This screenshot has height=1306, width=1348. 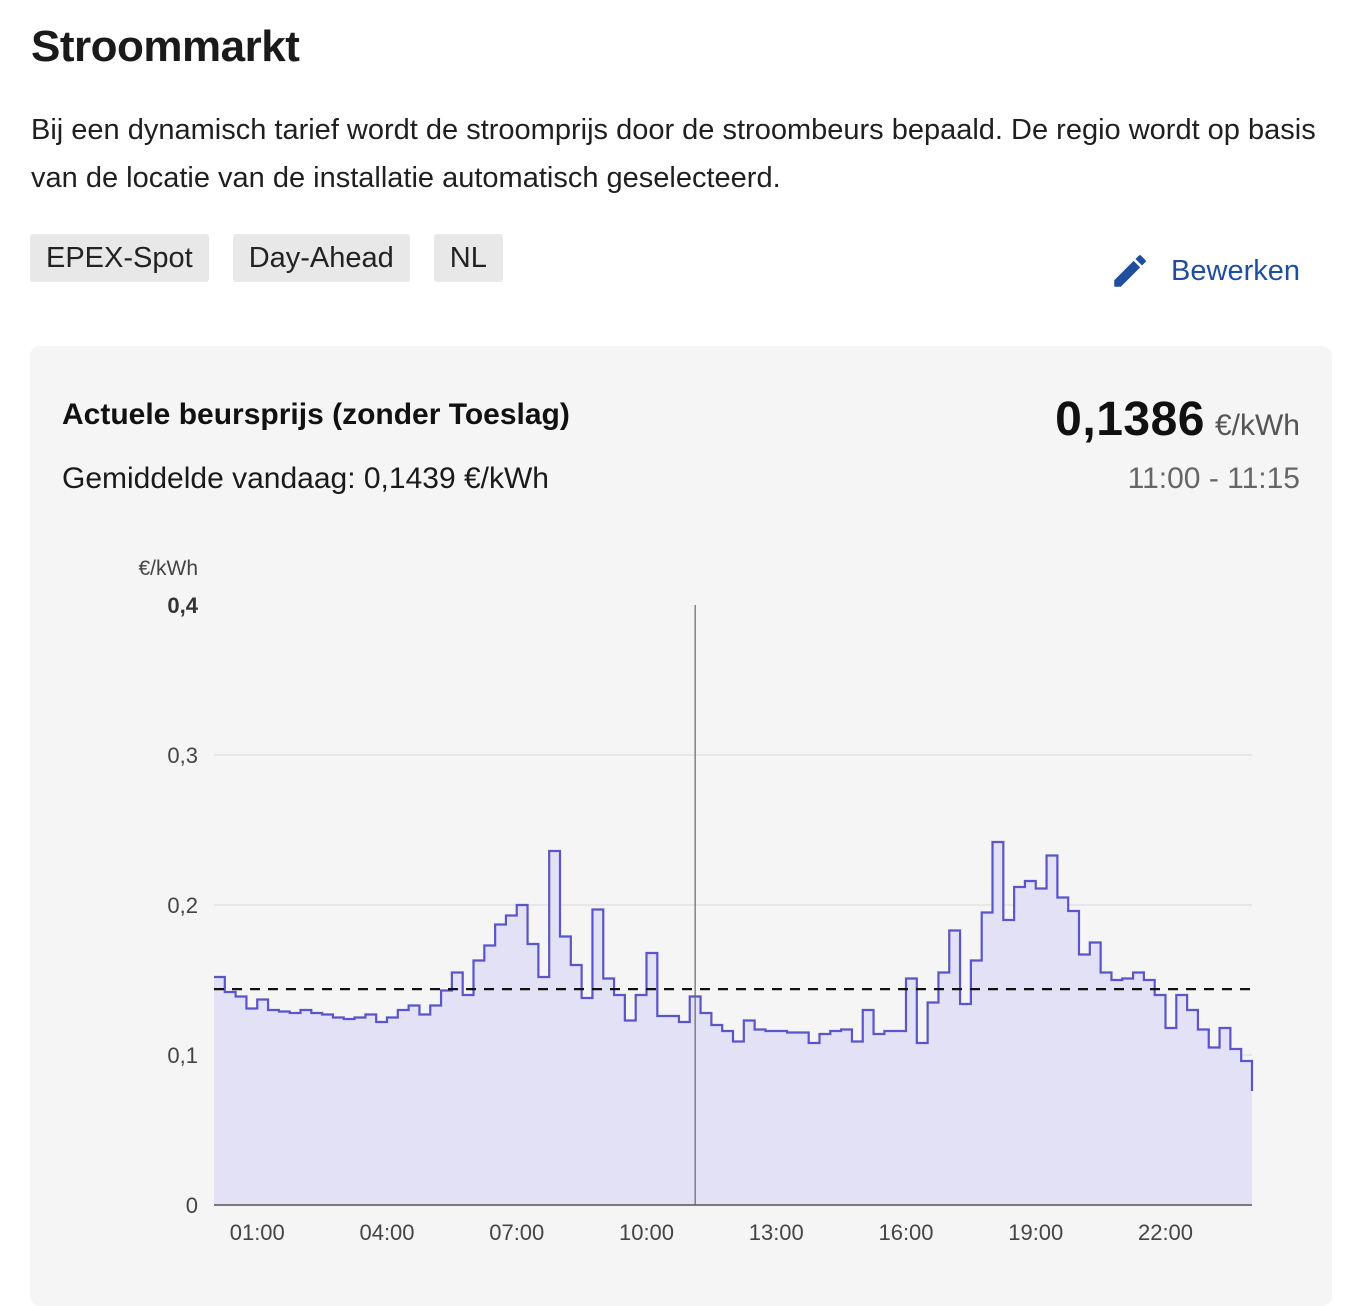 I want to click on x-tick-label: 13:00, so click(x=776, y=1232).